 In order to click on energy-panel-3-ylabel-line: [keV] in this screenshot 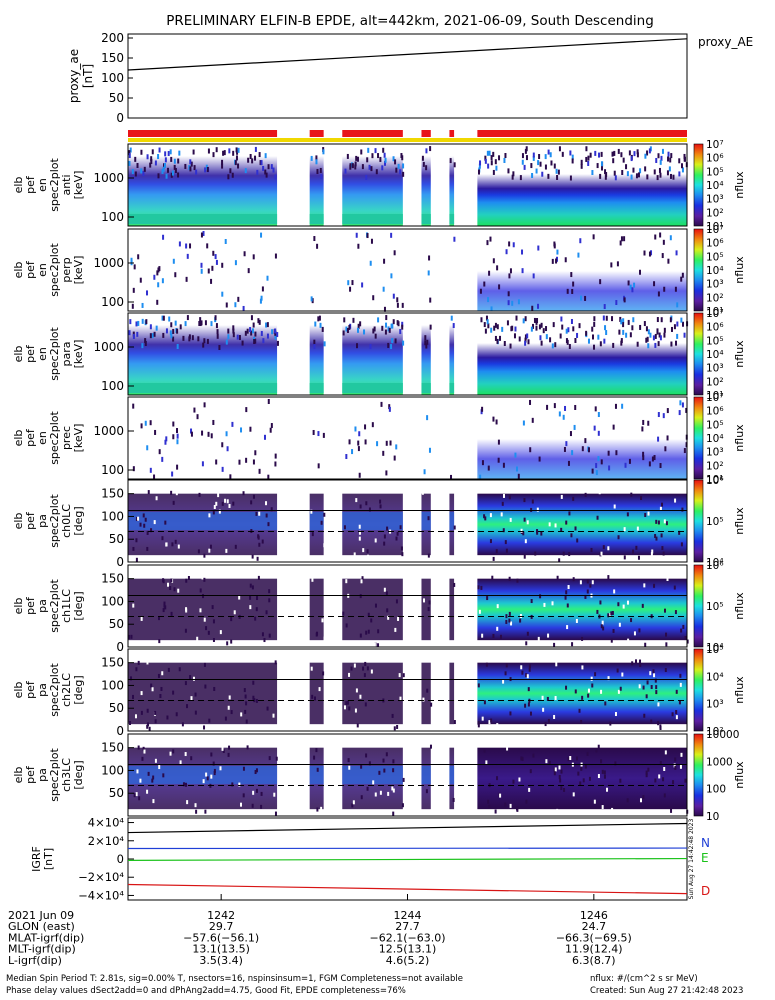, I will do `click(78, 438)`.